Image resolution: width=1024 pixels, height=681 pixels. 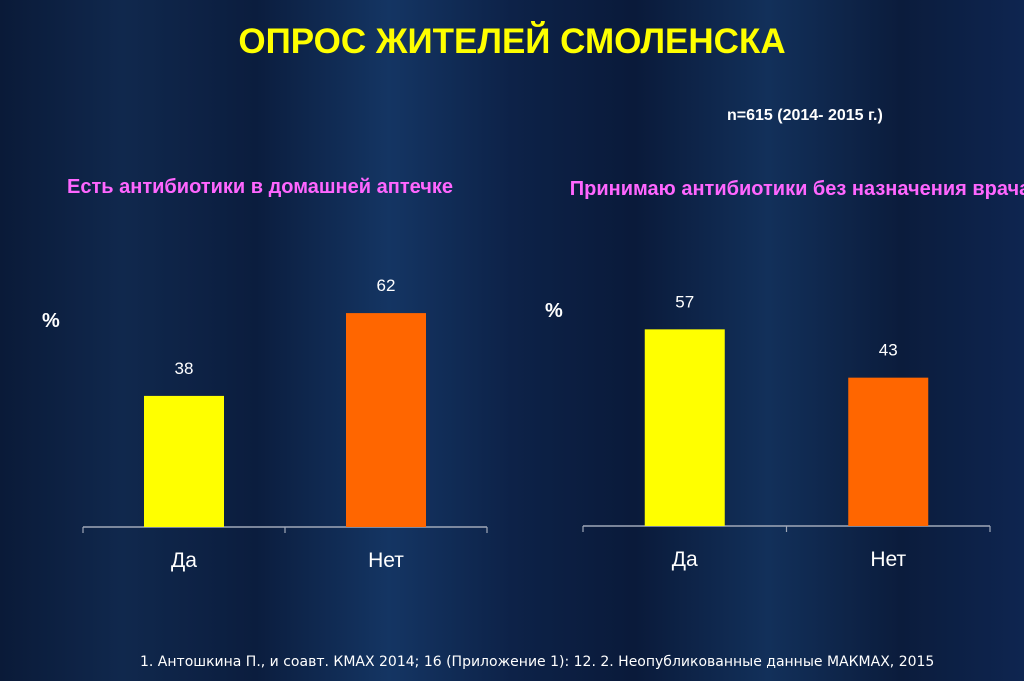 What do you see at coordinates (260, 187) in the screenshot?
I see `chart1-title: Есть антибиотики в домашней аптечке` at bounding box center [260, 187].